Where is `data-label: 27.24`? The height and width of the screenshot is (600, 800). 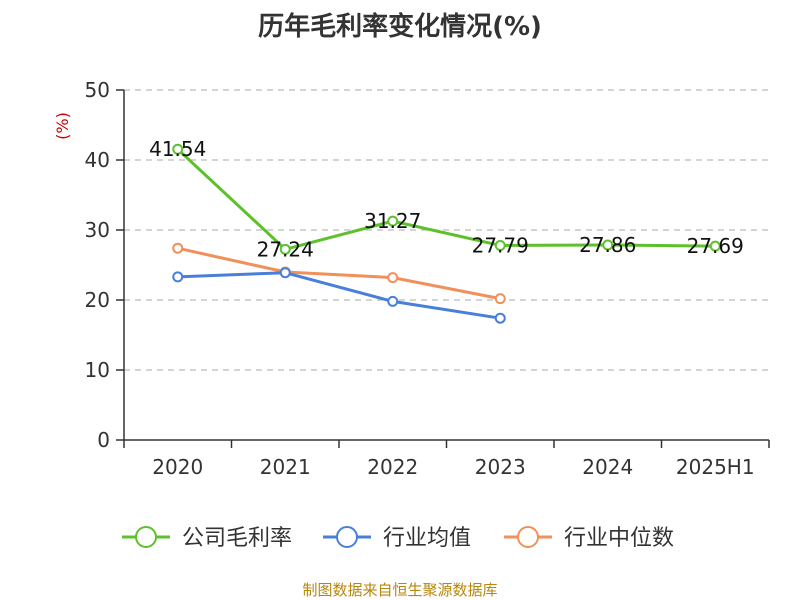
data-label: 27.24 is located at coordinates (285, 249).